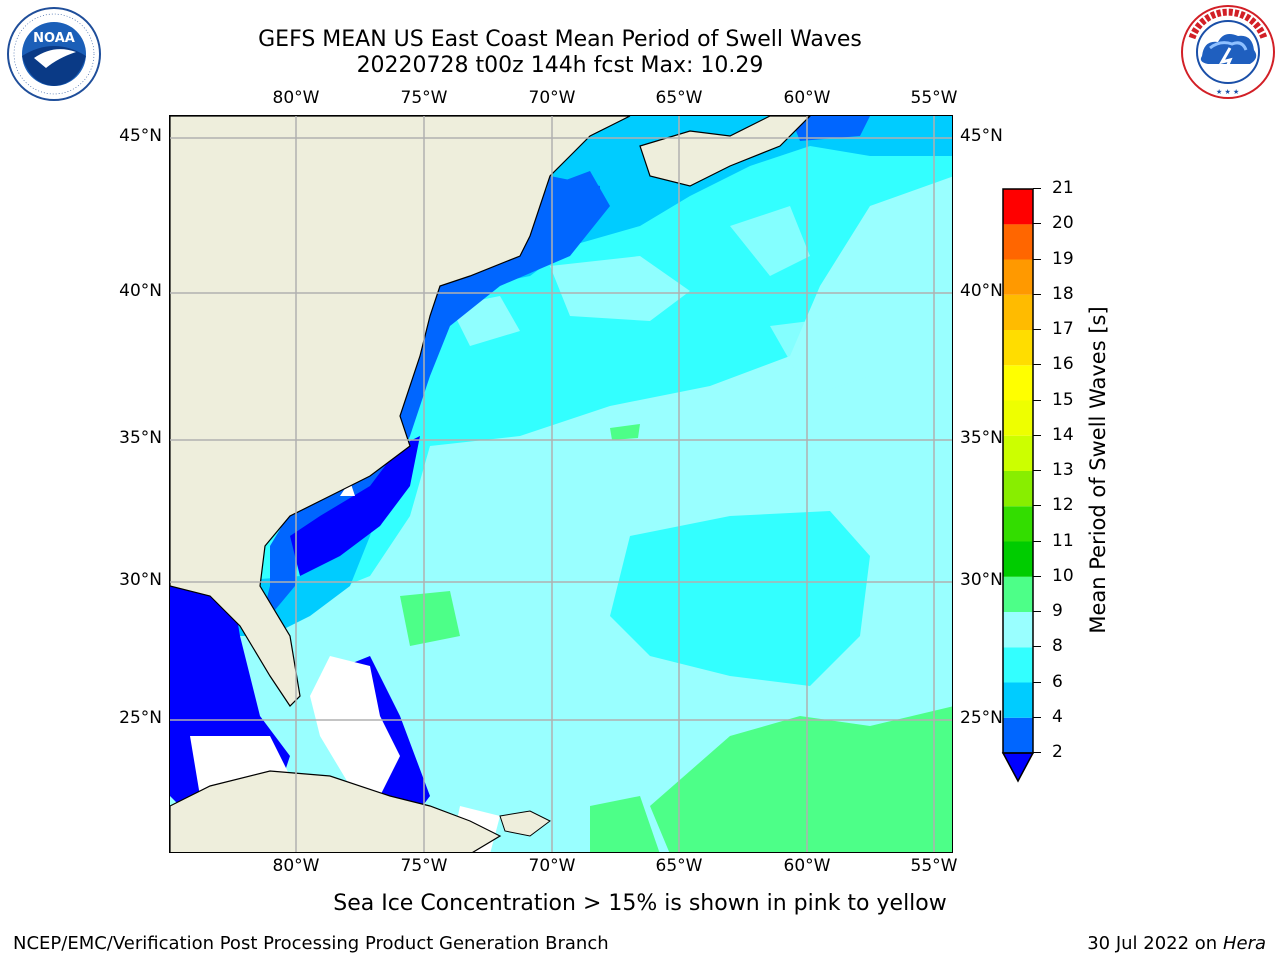  What do you see at coordinates (54, 54) in the screenshot?
I see `noaa-logo: NOAA` at bounding box center [54, 54].